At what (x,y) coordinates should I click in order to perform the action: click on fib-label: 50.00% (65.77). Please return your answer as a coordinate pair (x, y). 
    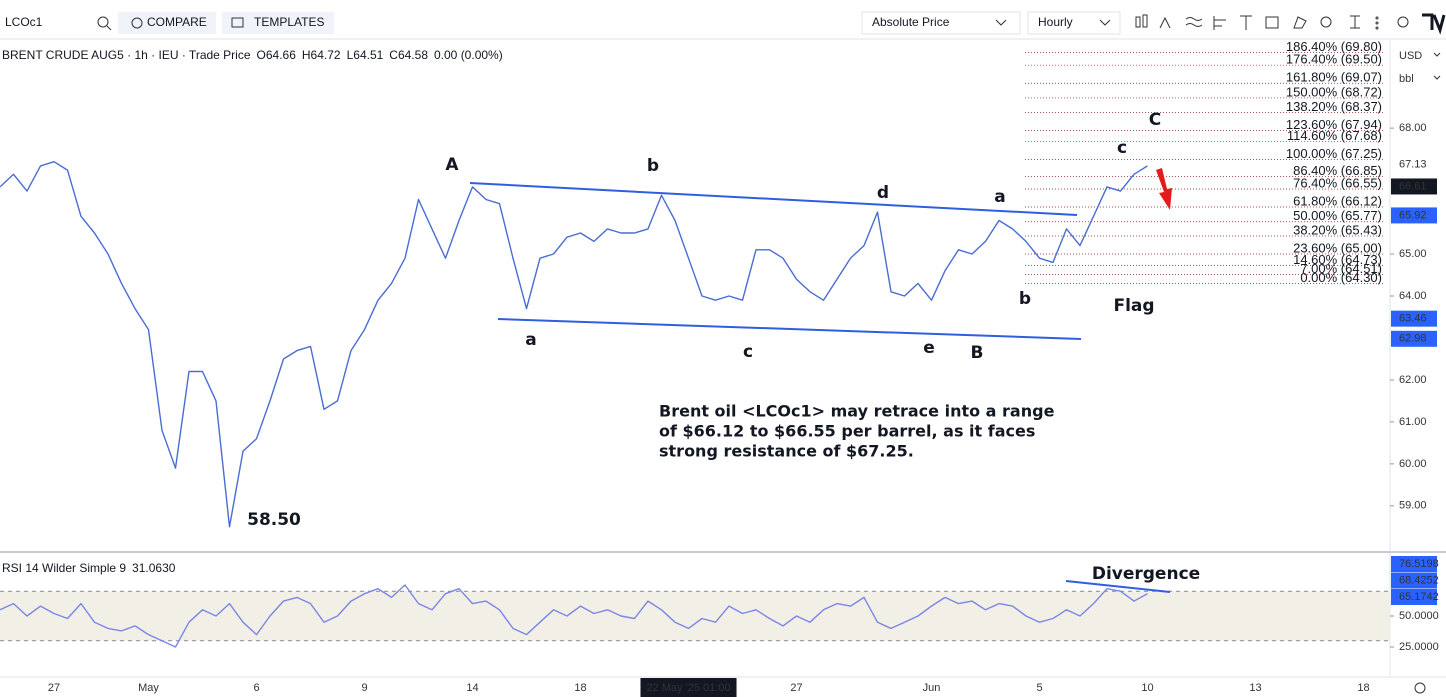
    Looking at the image, I should click on (1337, 215).